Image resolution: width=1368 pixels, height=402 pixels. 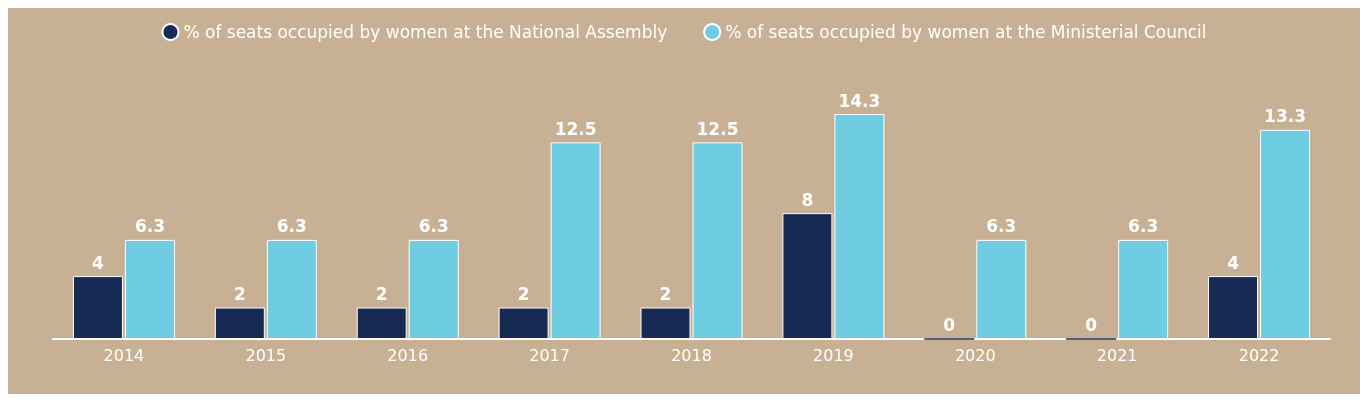 What do you see at coordinates (966, 32) in the screenshot?
I see `legend-label: % of seats occupied by women at the Ministerial Council` at bounding box center [966, 32].